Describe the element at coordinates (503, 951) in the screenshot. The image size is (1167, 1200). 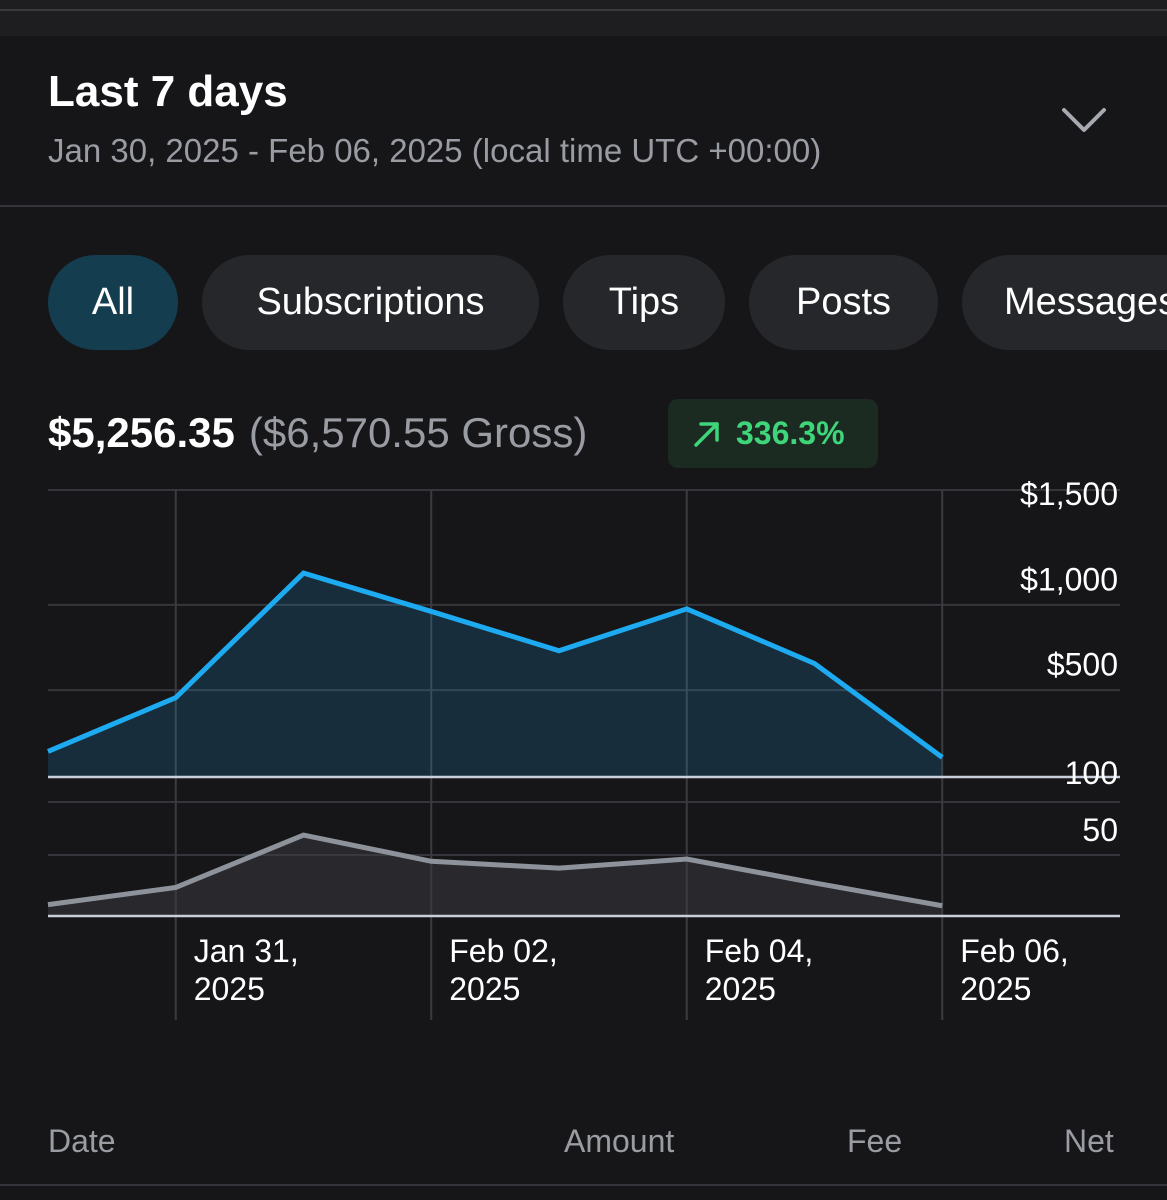
I see `x-tick-label: Feb 02,` at that location.